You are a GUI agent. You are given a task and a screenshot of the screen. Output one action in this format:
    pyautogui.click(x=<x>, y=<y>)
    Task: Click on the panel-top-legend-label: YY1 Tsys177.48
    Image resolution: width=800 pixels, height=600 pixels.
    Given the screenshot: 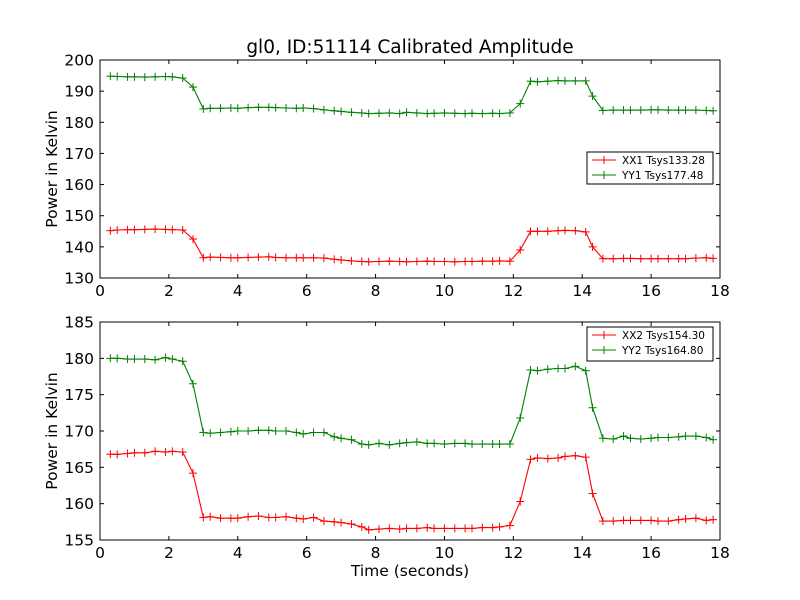 What is the action you would take?
    pyautogui.click(x=662, y=176)
    